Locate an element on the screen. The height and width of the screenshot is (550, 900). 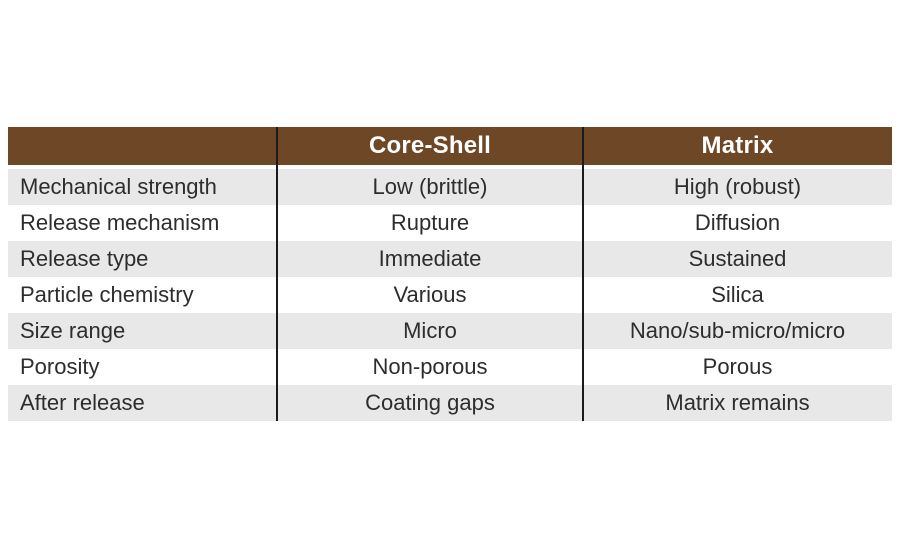
table-row: Size range Micro Nano/sub-micro/micro is located at coordinates (450, 331).